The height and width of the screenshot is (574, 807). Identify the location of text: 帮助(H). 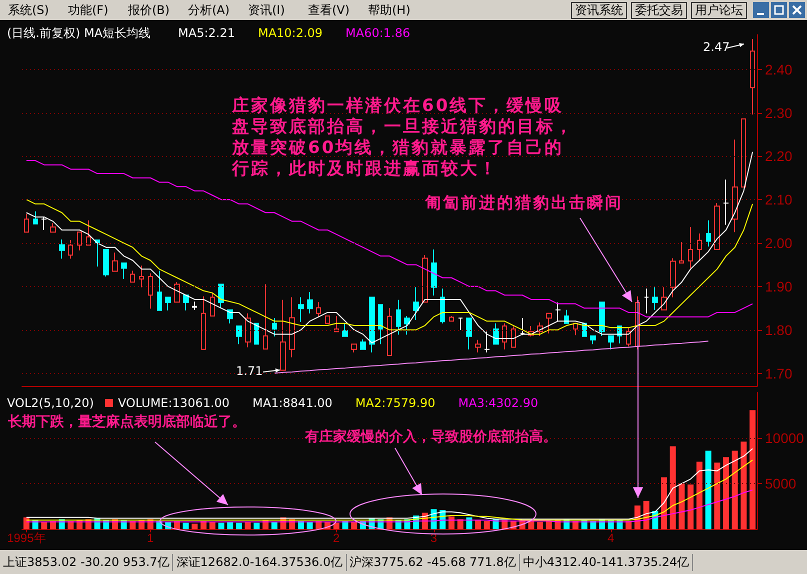
(390, 10).